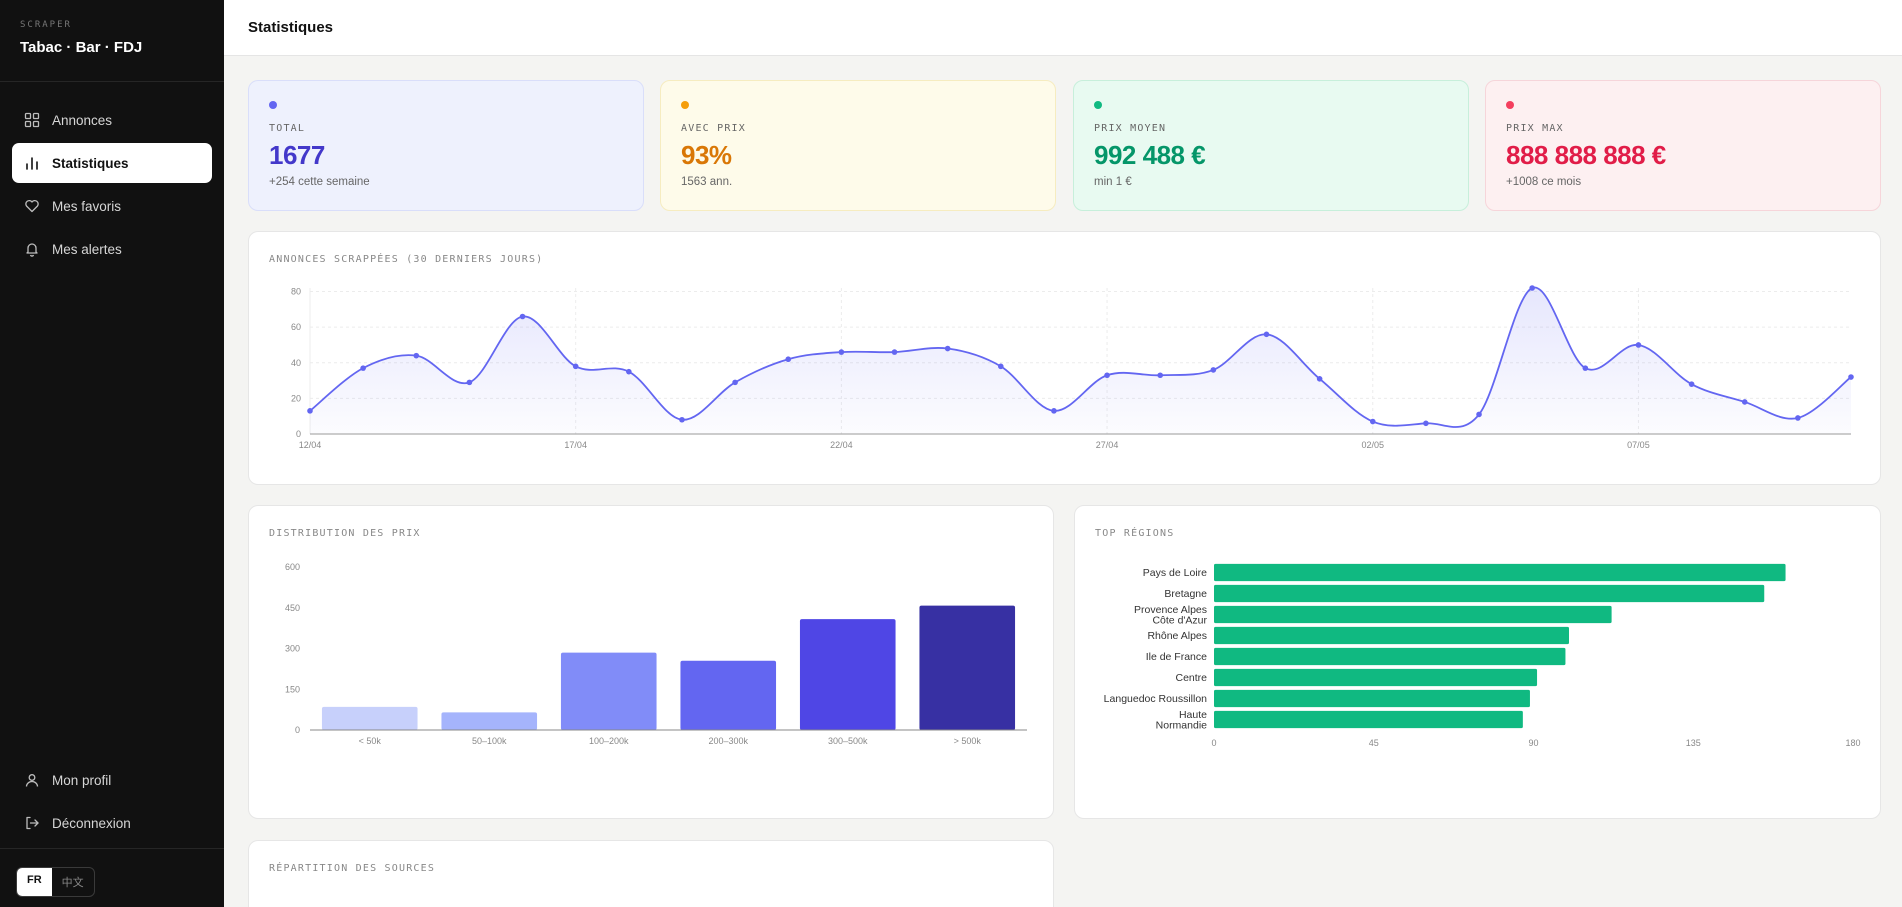 Image resolution: width=1902 pixels, height=907 pixels. What do you see at coordinates (406, 259) in the screenshot?
I see `panel-title: ANNONCES SCRAPPÉES (30 DERNIERS JOURS)` at bounding box center [406, 259].